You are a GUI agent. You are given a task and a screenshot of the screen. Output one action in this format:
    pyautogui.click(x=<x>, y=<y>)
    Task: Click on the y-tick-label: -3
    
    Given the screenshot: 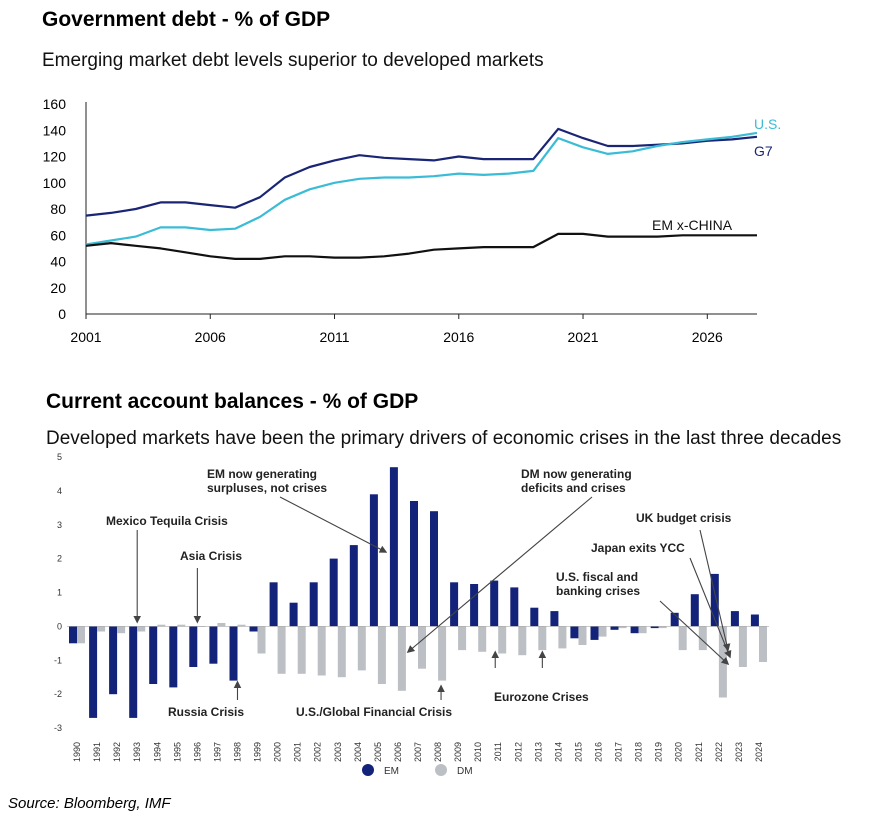 What is the action you would take?
    pyautogui.click(x=58, y=728)
    